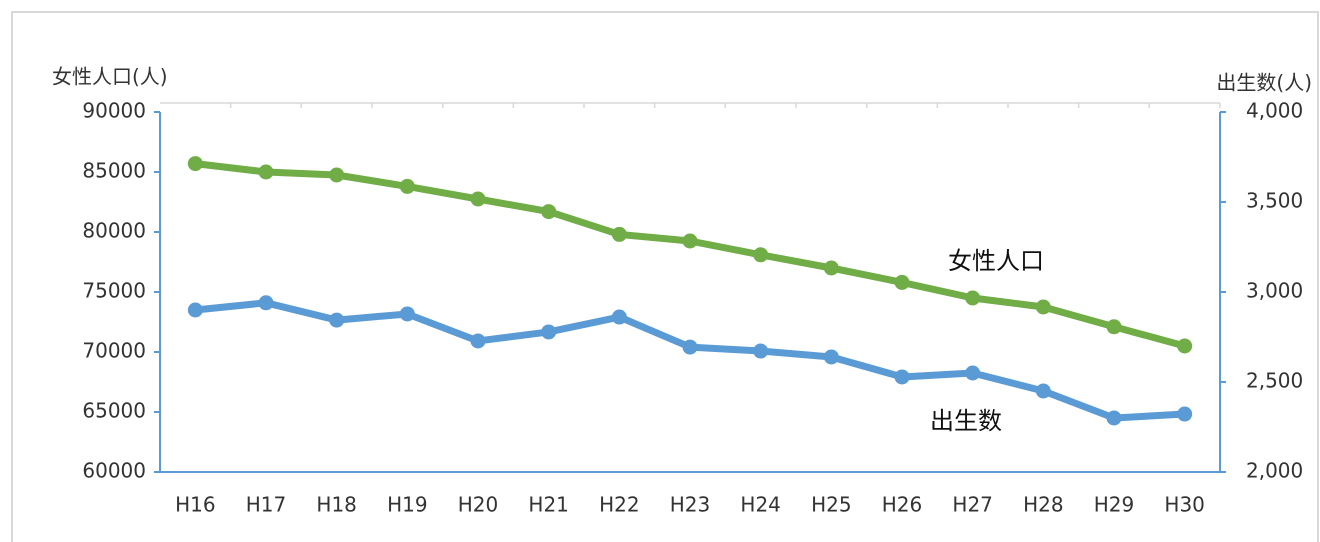 This screenshot has width=1320, height=542. Describe the element at coordinates (114, 471) in the screenshot. I see `y-tick-label: 60000` at that location.